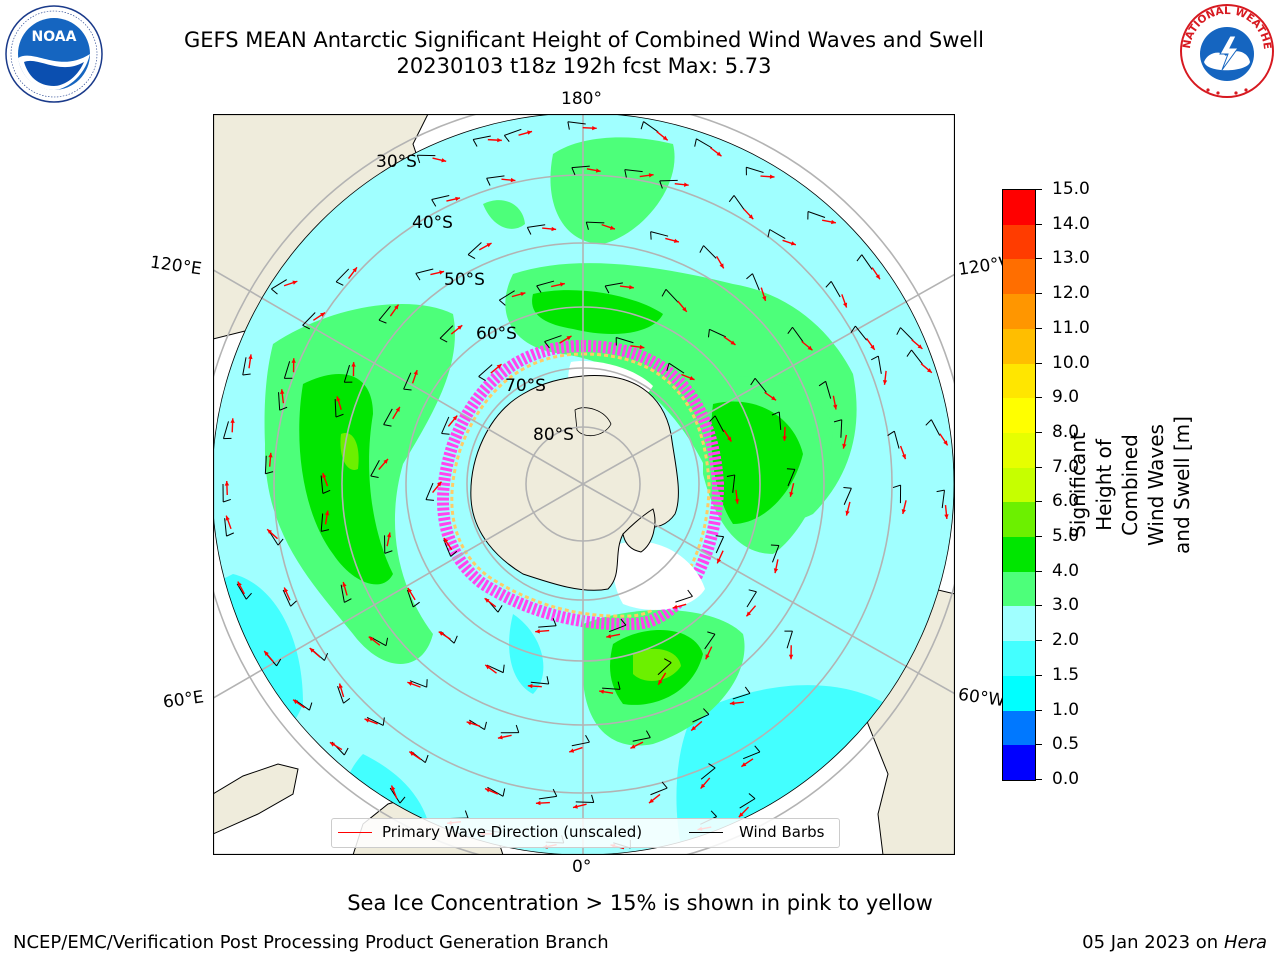 This screenshot has height=960, width=1280. I want to click on wave-direction-legend-label: Primary Wave Direction (unscaled), so click(512, 832).